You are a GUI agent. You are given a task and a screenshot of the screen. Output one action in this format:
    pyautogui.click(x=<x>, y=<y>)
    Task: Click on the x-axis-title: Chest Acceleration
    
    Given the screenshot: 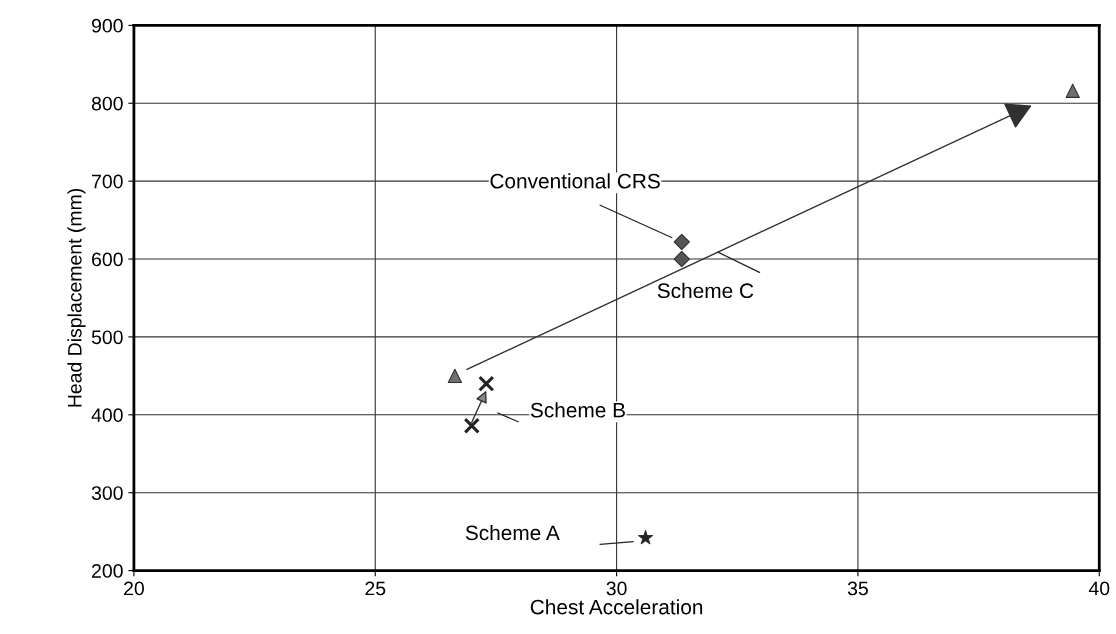 What is the action you would take?
    pyautogui.click(x=616, y=607)
    